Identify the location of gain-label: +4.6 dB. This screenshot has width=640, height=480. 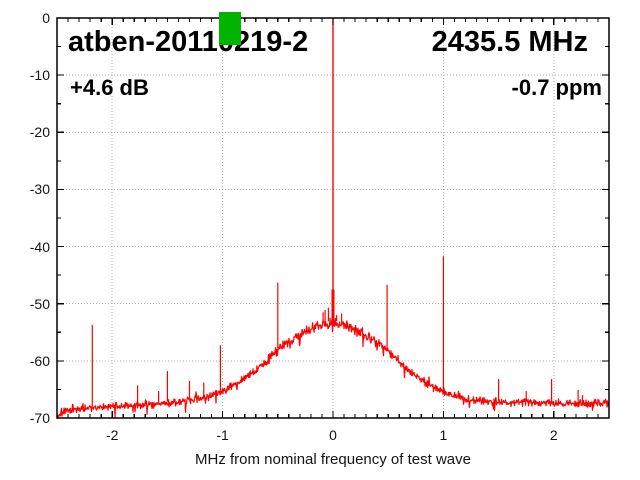
(109, 87).